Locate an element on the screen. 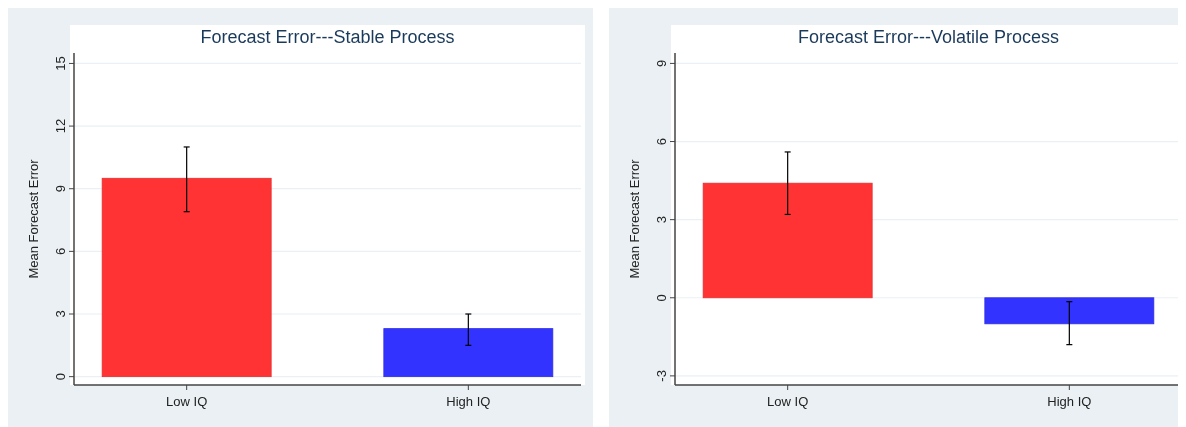 Image resolution: width=1186 pixels, height=427 pixels. y-tick-label: 15 is located at coordinates (60, 63).